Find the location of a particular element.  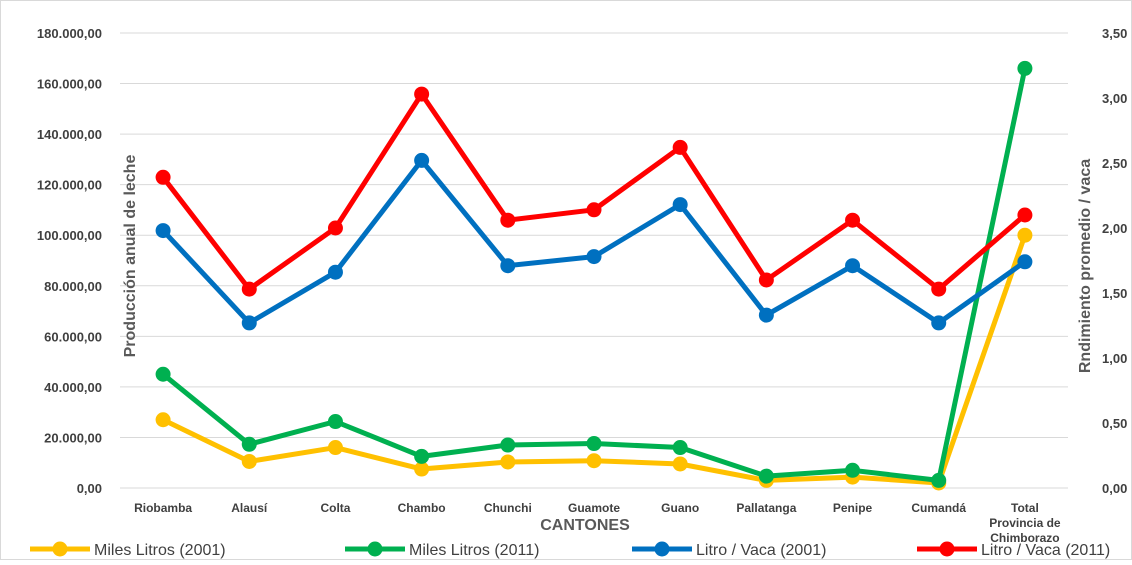

legend-item: Litro / Vaca (2001) is located at coordinates (729, 550).